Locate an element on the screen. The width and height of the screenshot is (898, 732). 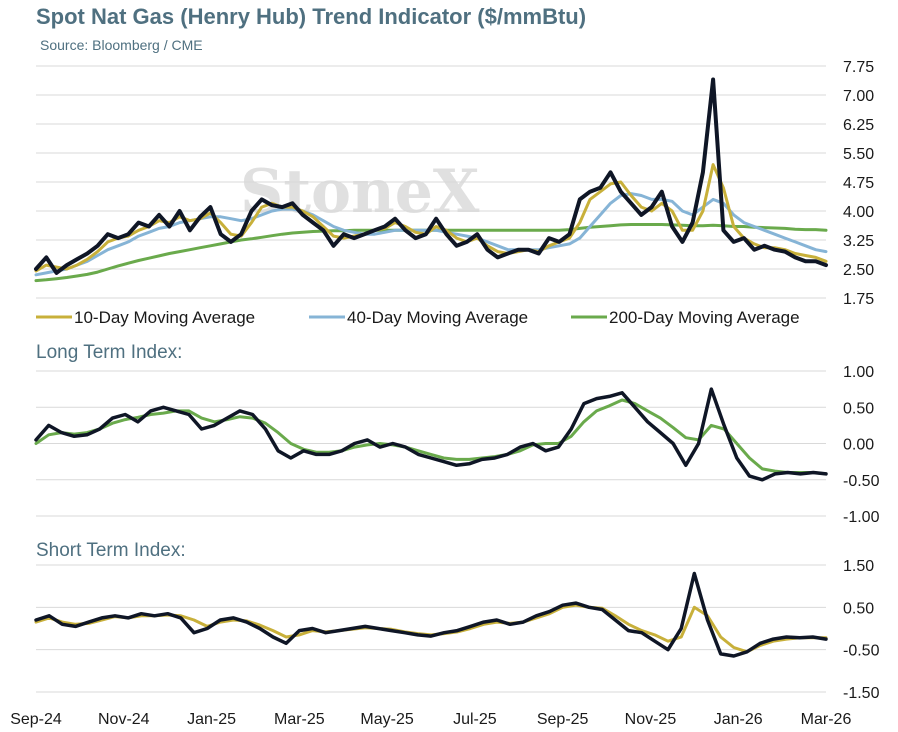
x-tick-label: Sep-24 is located at coordinates (36, 719).